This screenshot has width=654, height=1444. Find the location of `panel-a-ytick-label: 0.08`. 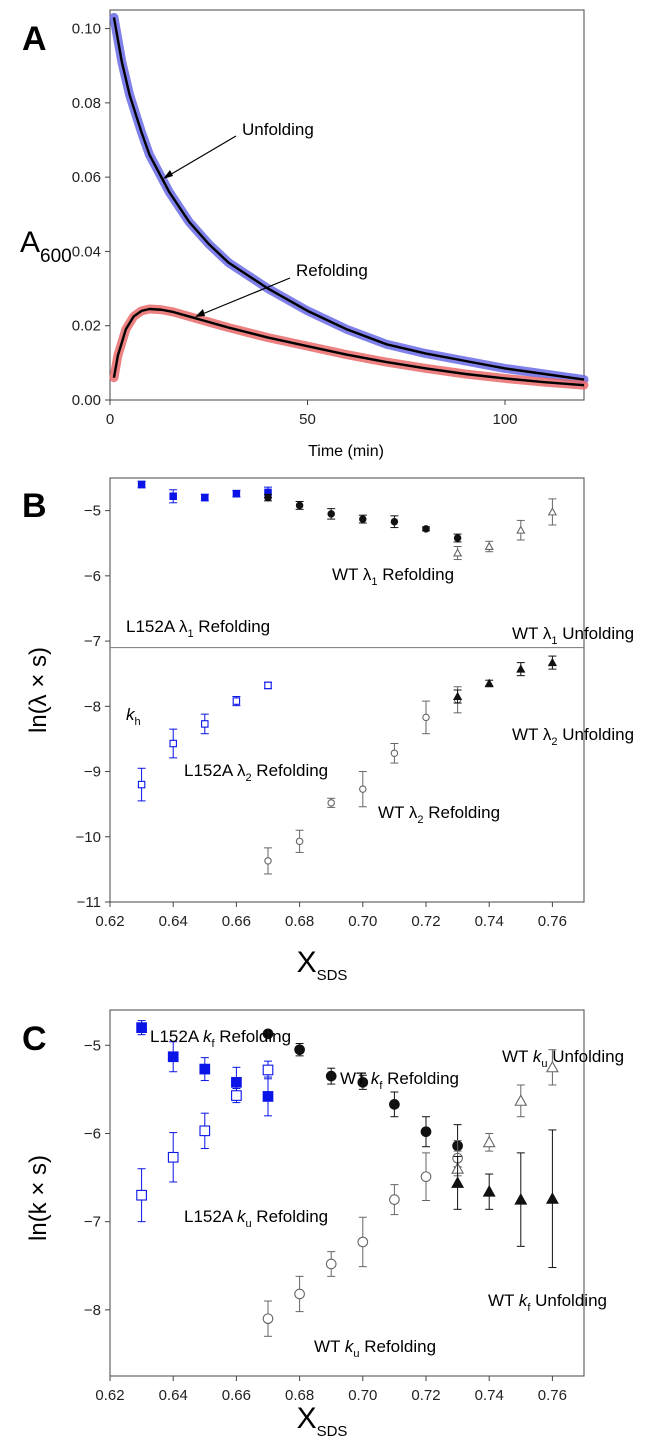

panel-a-ytick-label: 0.08 is located at coordinates (86, 103).